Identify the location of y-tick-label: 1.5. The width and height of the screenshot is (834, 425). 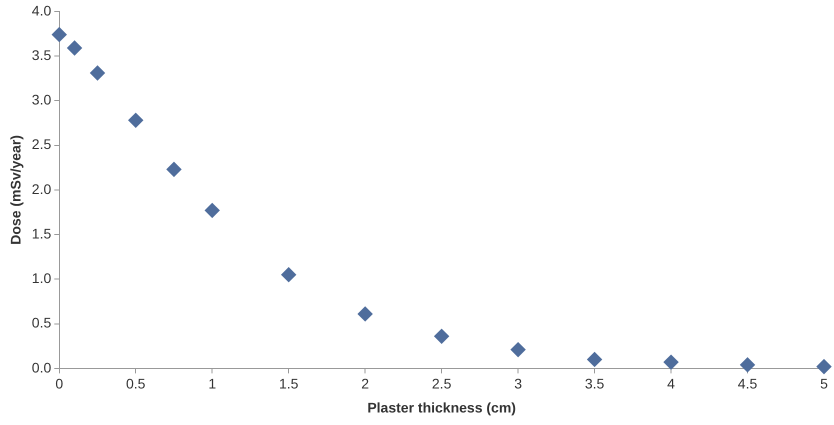
(42, 233).